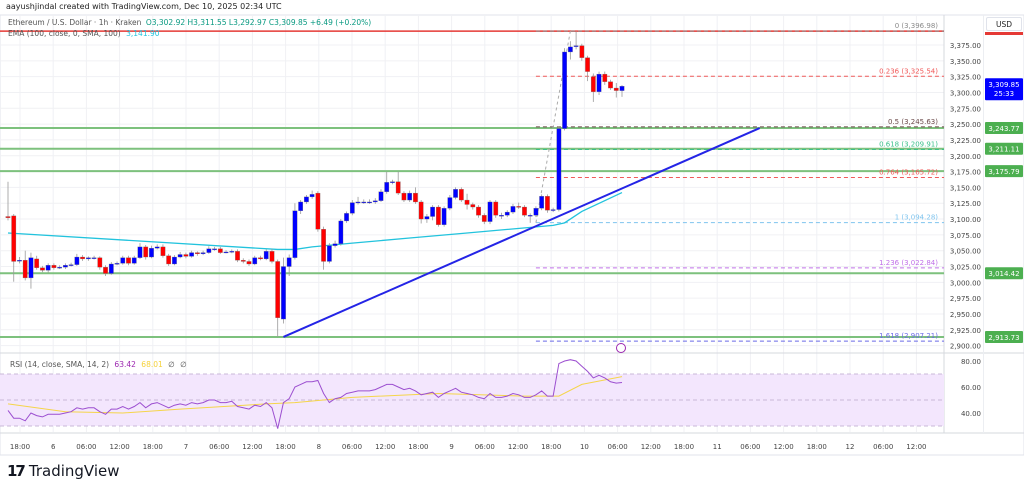 The image size is (1024, 488). I want to click on current-price-badge-text: 3,309.85, so click(1003, 85).